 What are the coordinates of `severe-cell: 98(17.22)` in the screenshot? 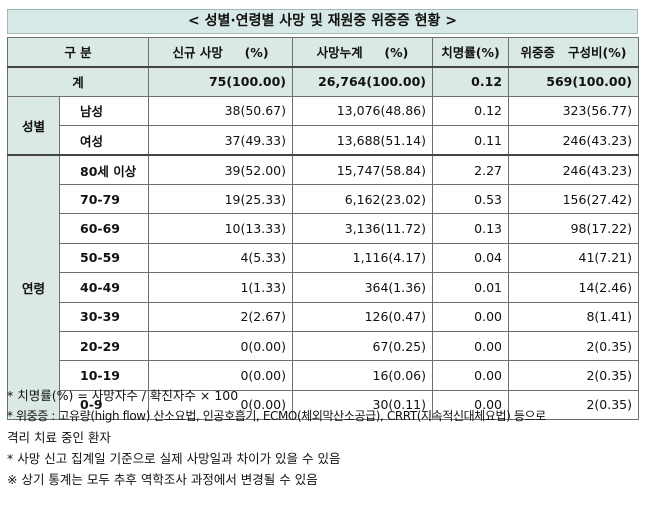 It's located at (574, 228).